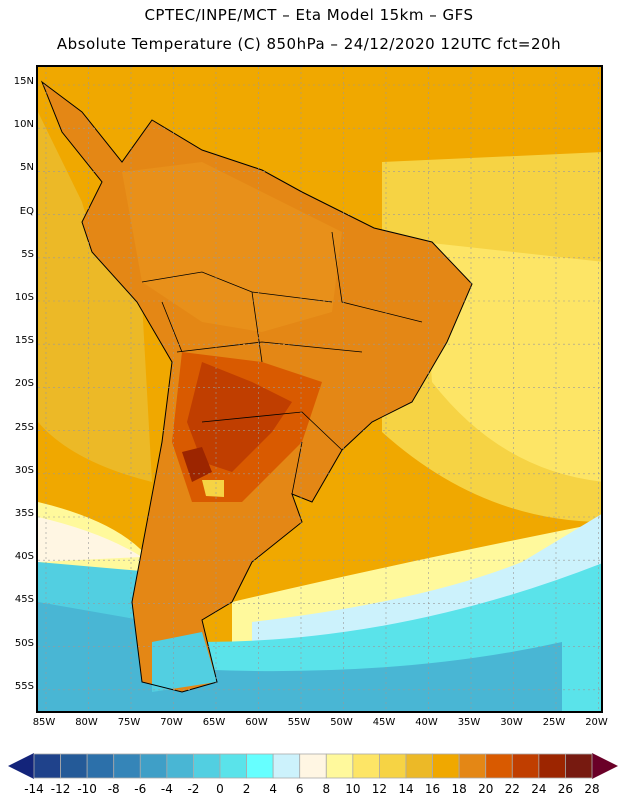 This screenshot has height=800, width=618. What do you see at coordinates (87, 789) in the screenshot?
I see `colorbar-label: -10` at bounding box center [87, 789].